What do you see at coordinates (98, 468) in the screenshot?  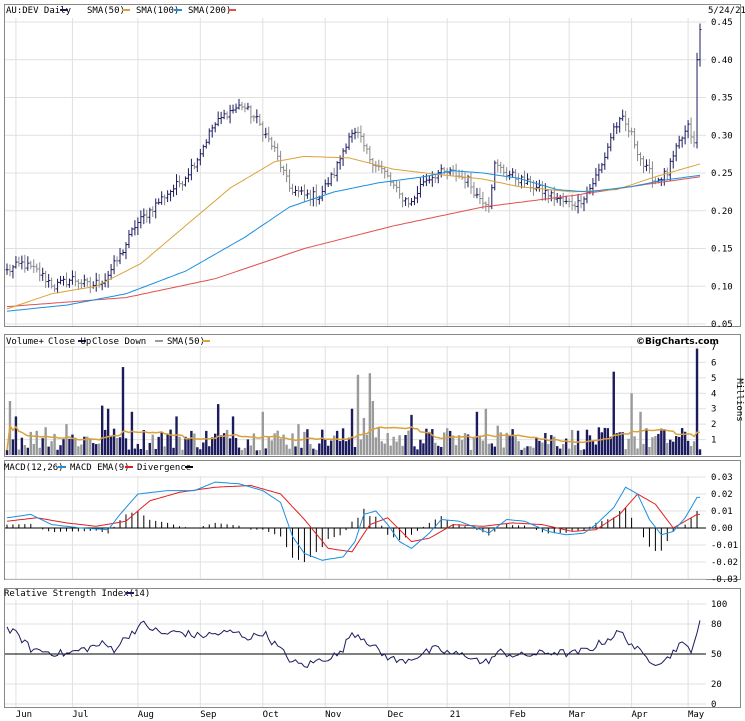 I see `macd-legend: MACD(12,26) MACD EMA(9) Divergence` at bounding box center [98, 468].